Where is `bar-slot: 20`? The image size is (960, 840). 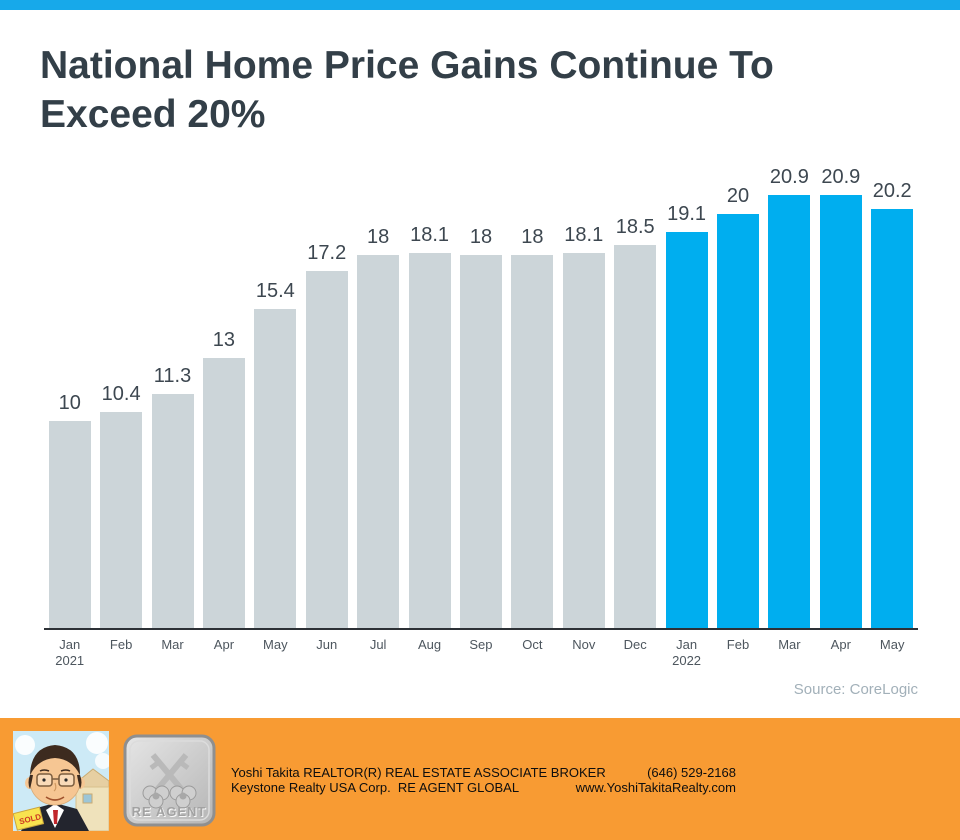
bar-slot: 20 is located at coordinates (737, 392).